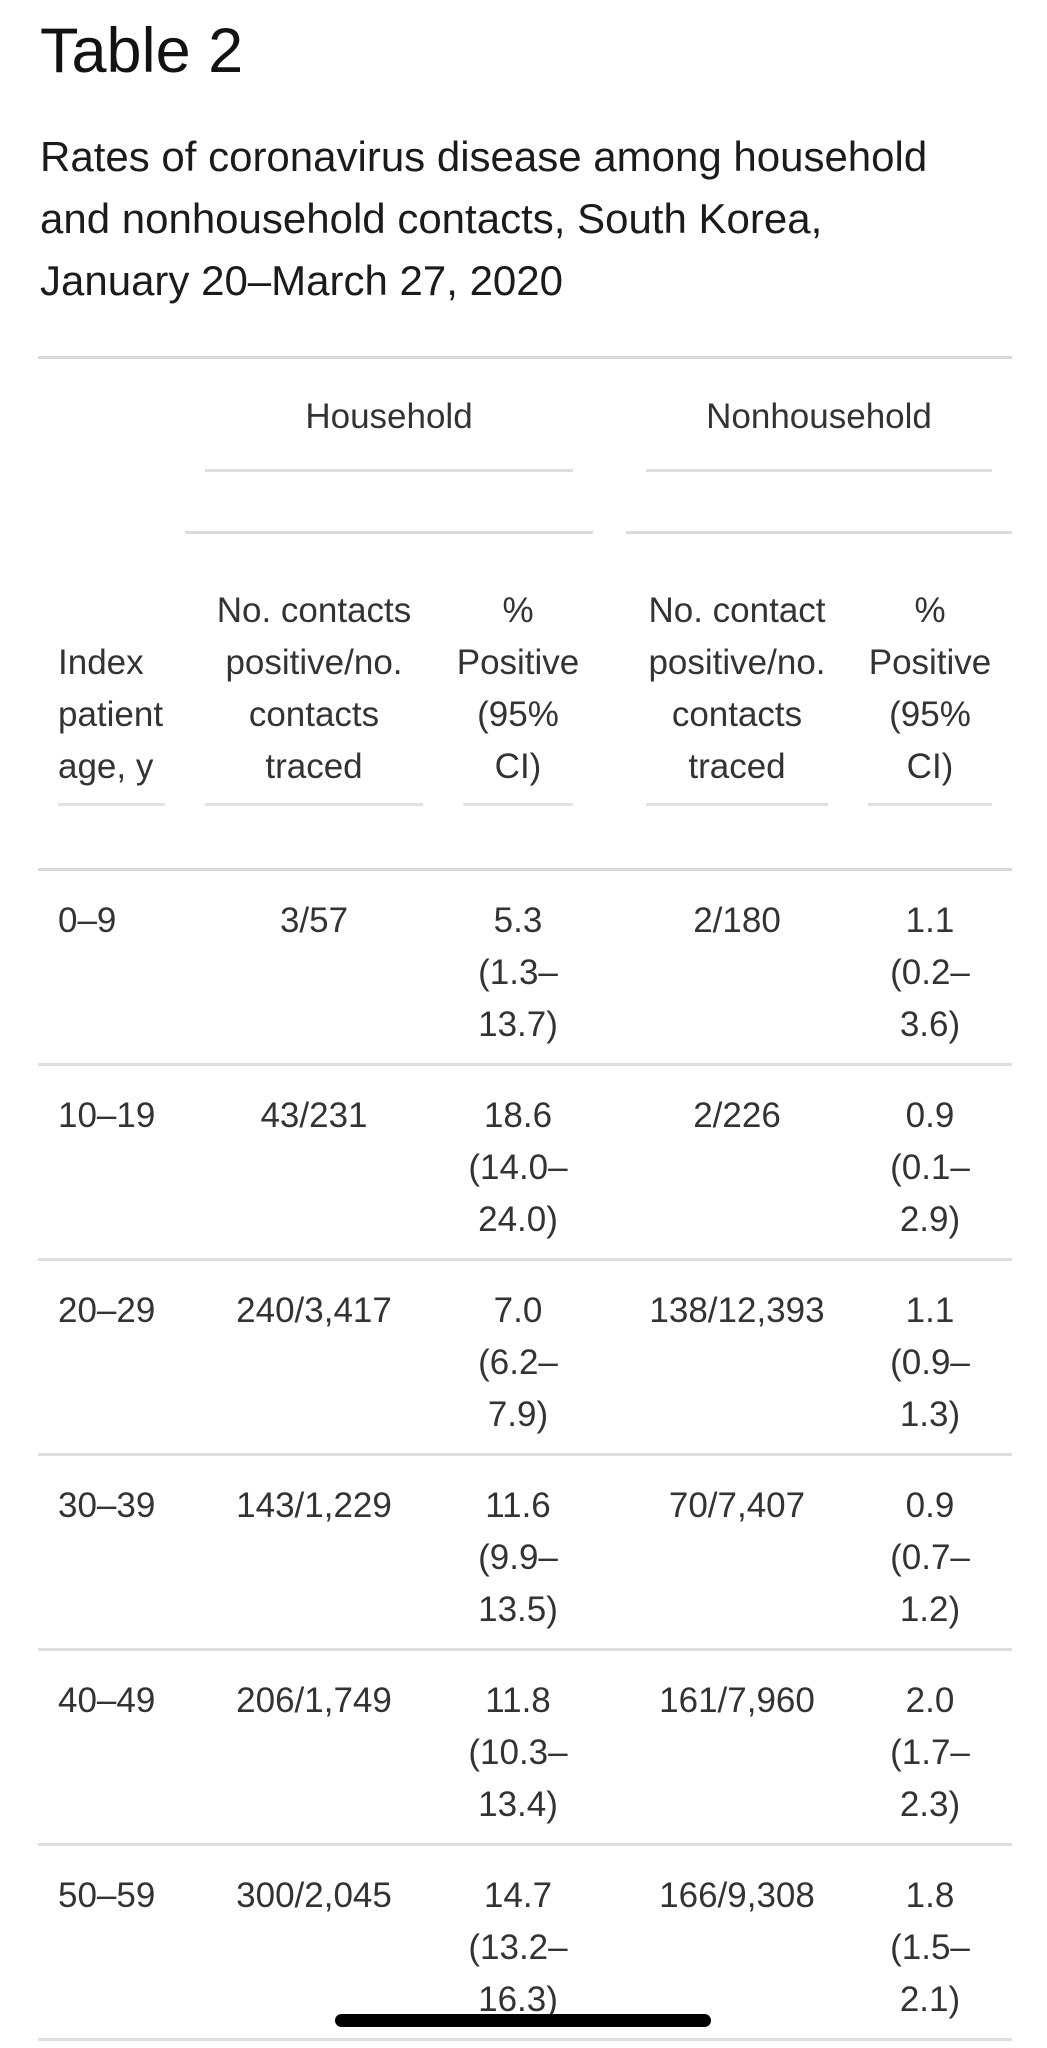 This screenshot has width=1047, height=2048. I want to click on group-header-household: Household, so click(389, 446).